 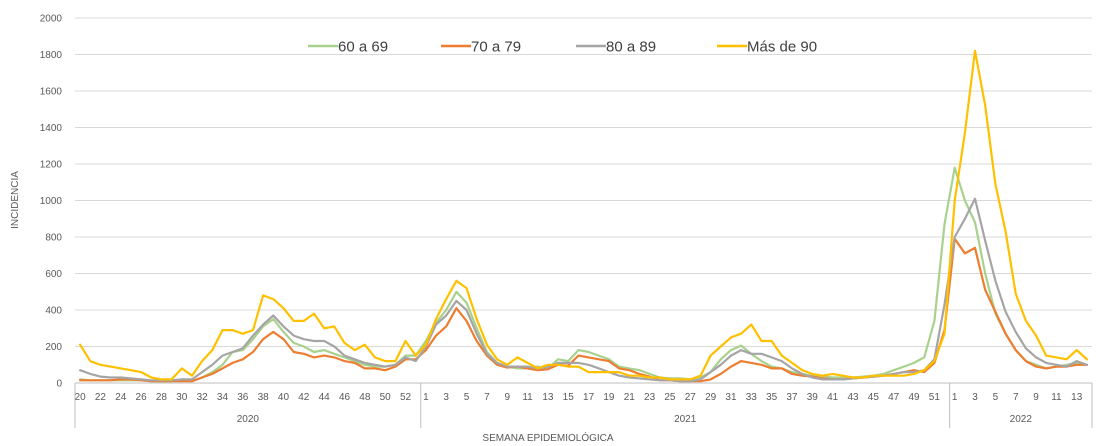 I want to click on x-tick-label: 51, so click(x=935, y=397).